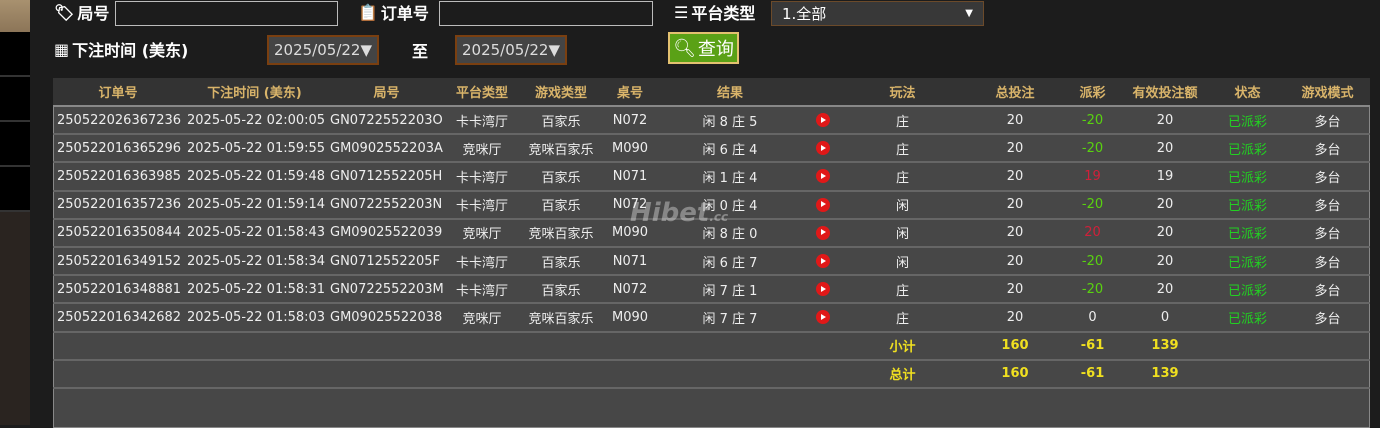 Image resolution: width=1380 pixels, height=428 pixels. What do you see at coordinates (730, 92) in the screenshot?
I see `column-header: 结果` at bounding box center [730, 92].